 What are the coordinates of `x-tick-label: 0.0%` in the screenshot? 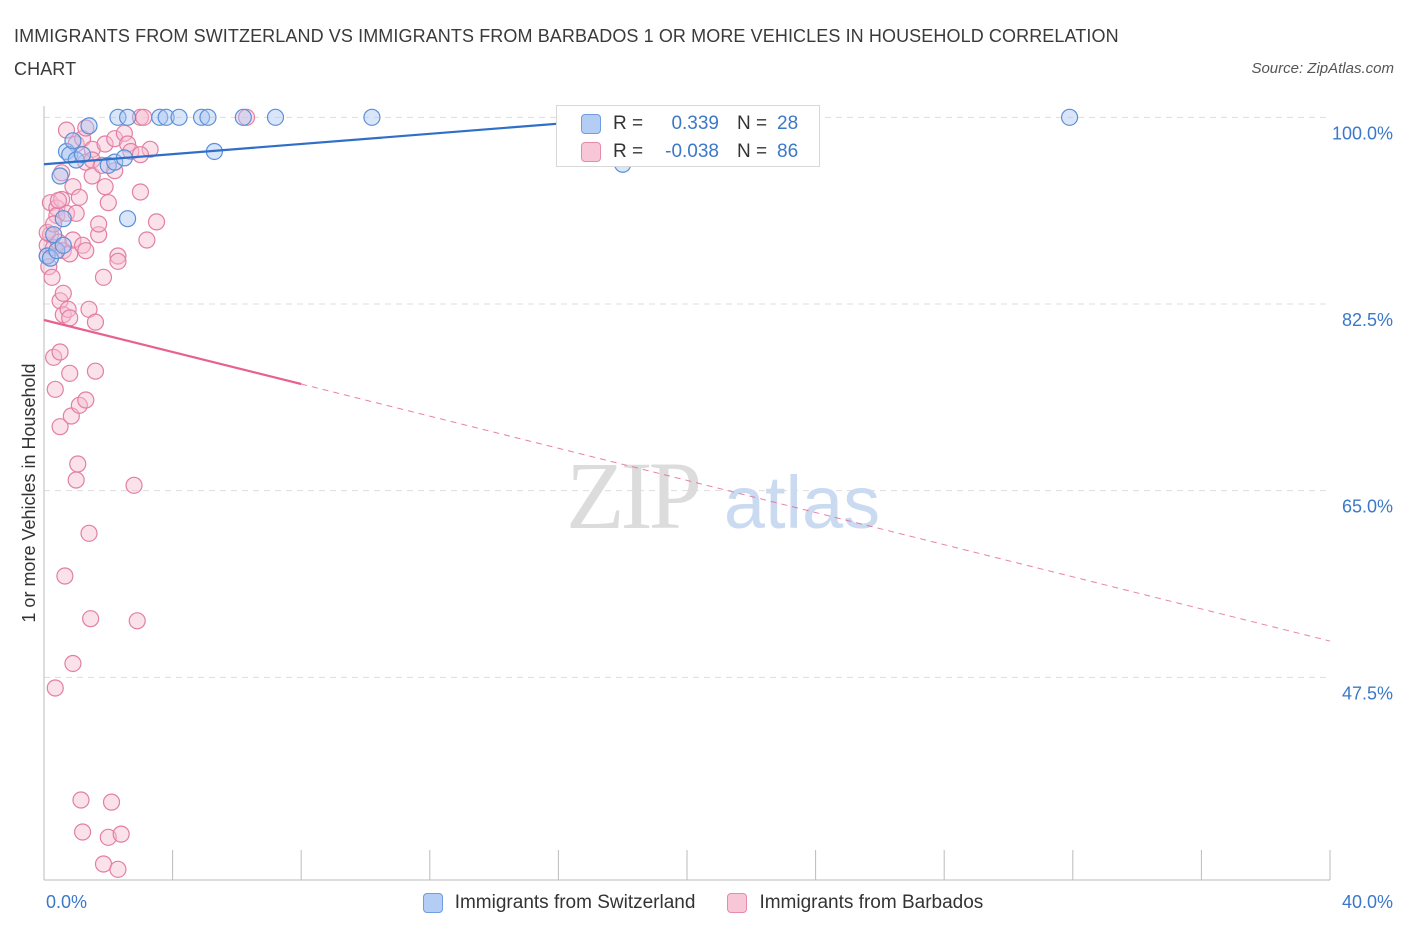 It's located at (66, 902).